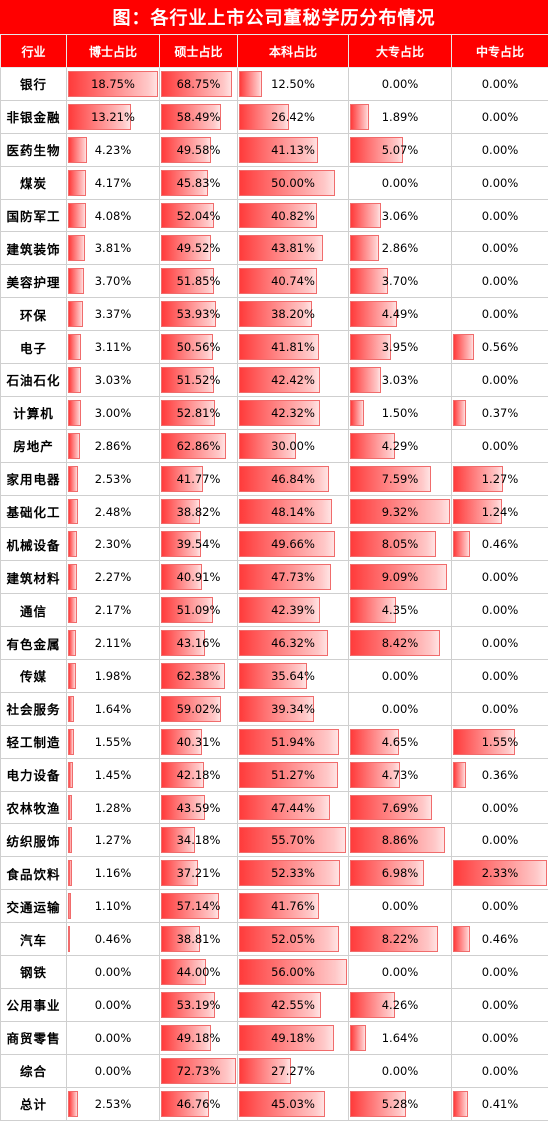 This screenshot has height=1123, width=548. What do you see at coordinates (293, 116) in the screenshot?
I see `cell-bachelor: 26.42%` at bounding box center [293, 116].